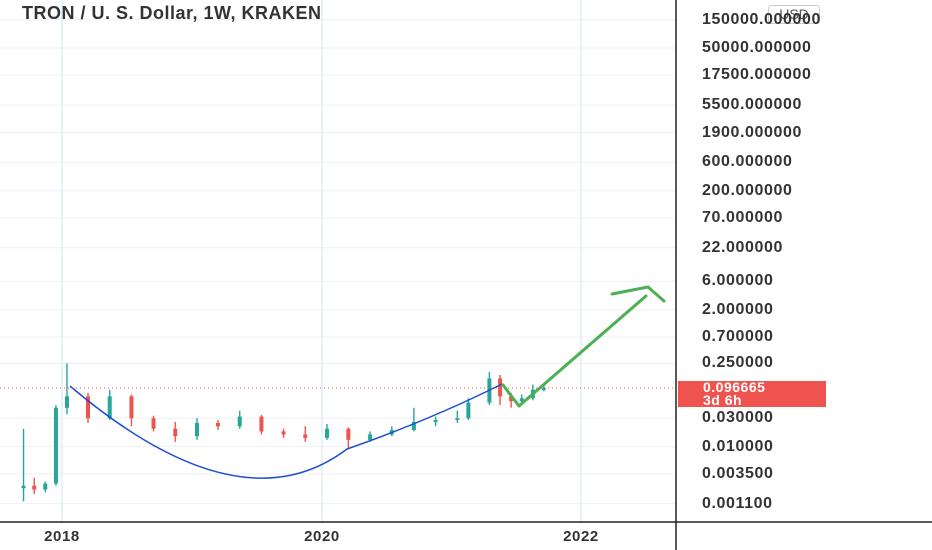 Image resolution: width=932 pixels, height=550 pixels. What do you see at coordinates (583, 346) in the screenshot?
I see `projection-arrow` at bounding box center [583, 346].